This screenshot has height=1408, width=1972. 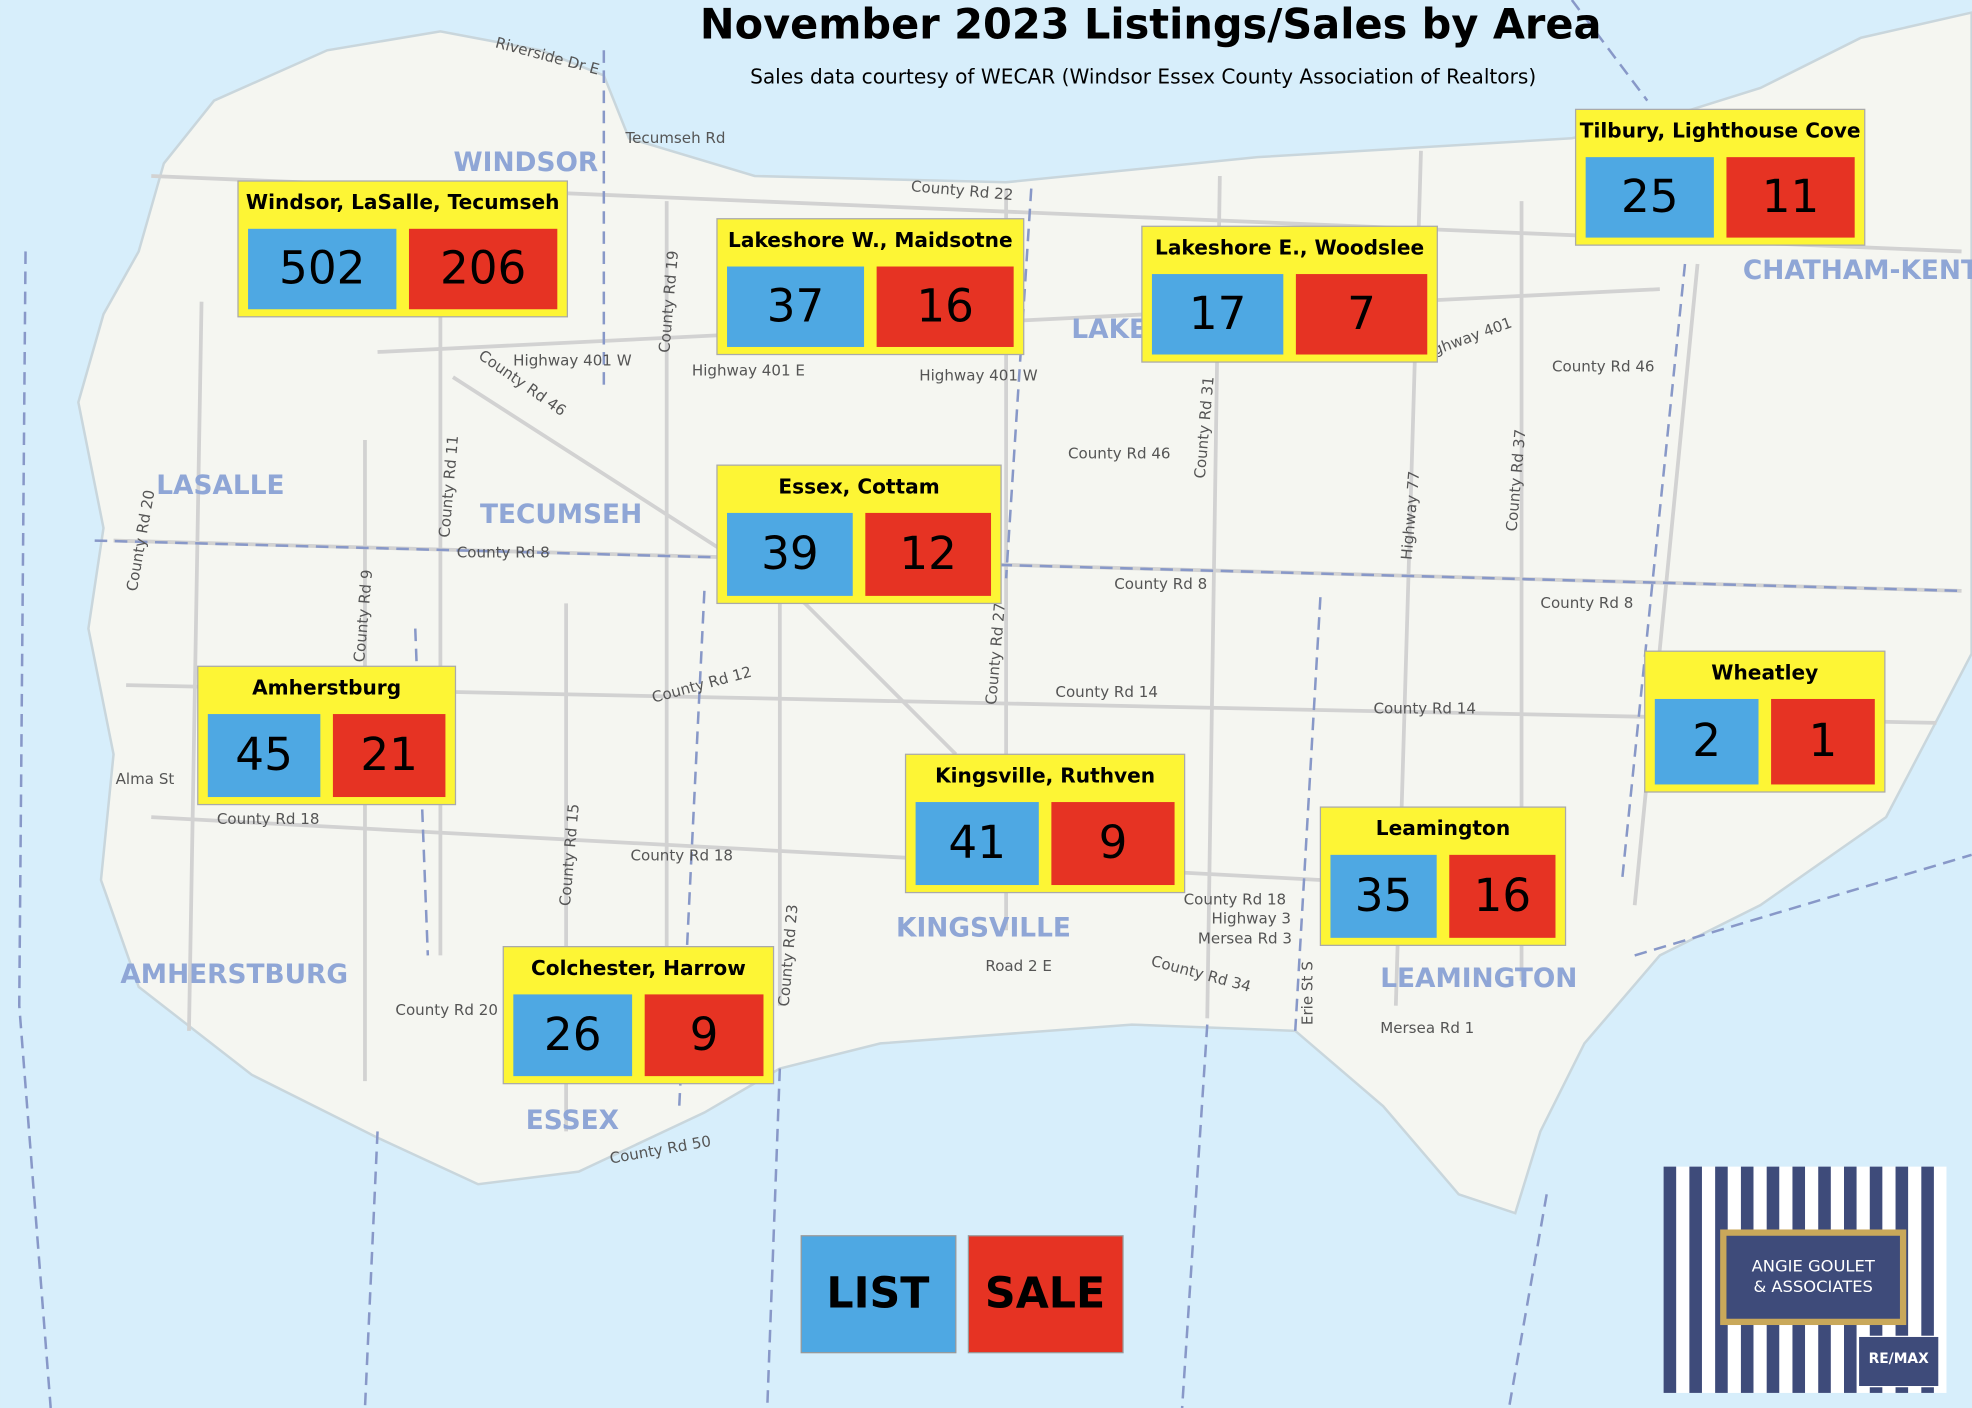 I want to click on area-box: Lakeshore W., Maidsotne 37 16, so click(x=870, y=287).